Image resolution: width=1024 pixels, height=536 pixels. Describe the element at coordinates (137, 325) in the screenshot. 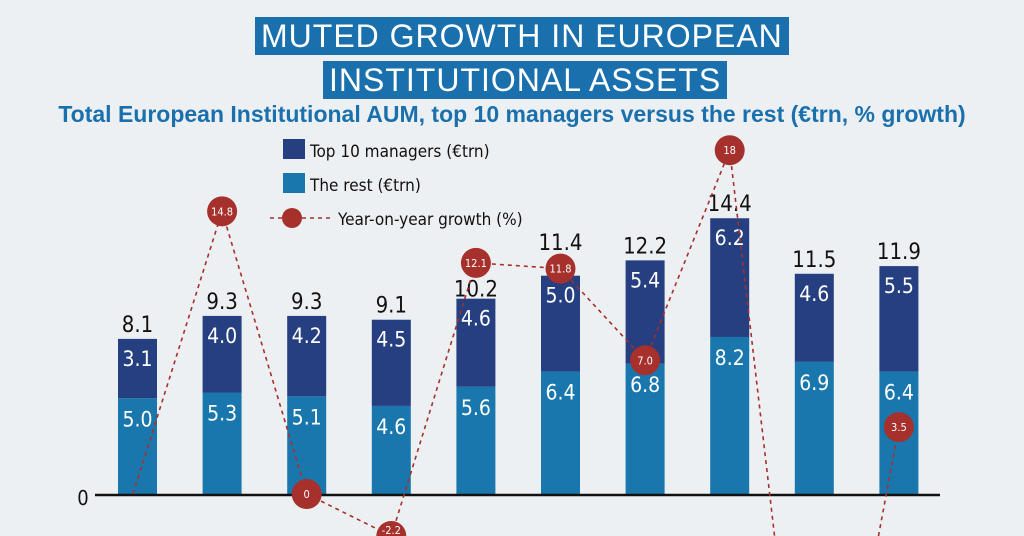

I see `total-value-label: 8.1` at that location.